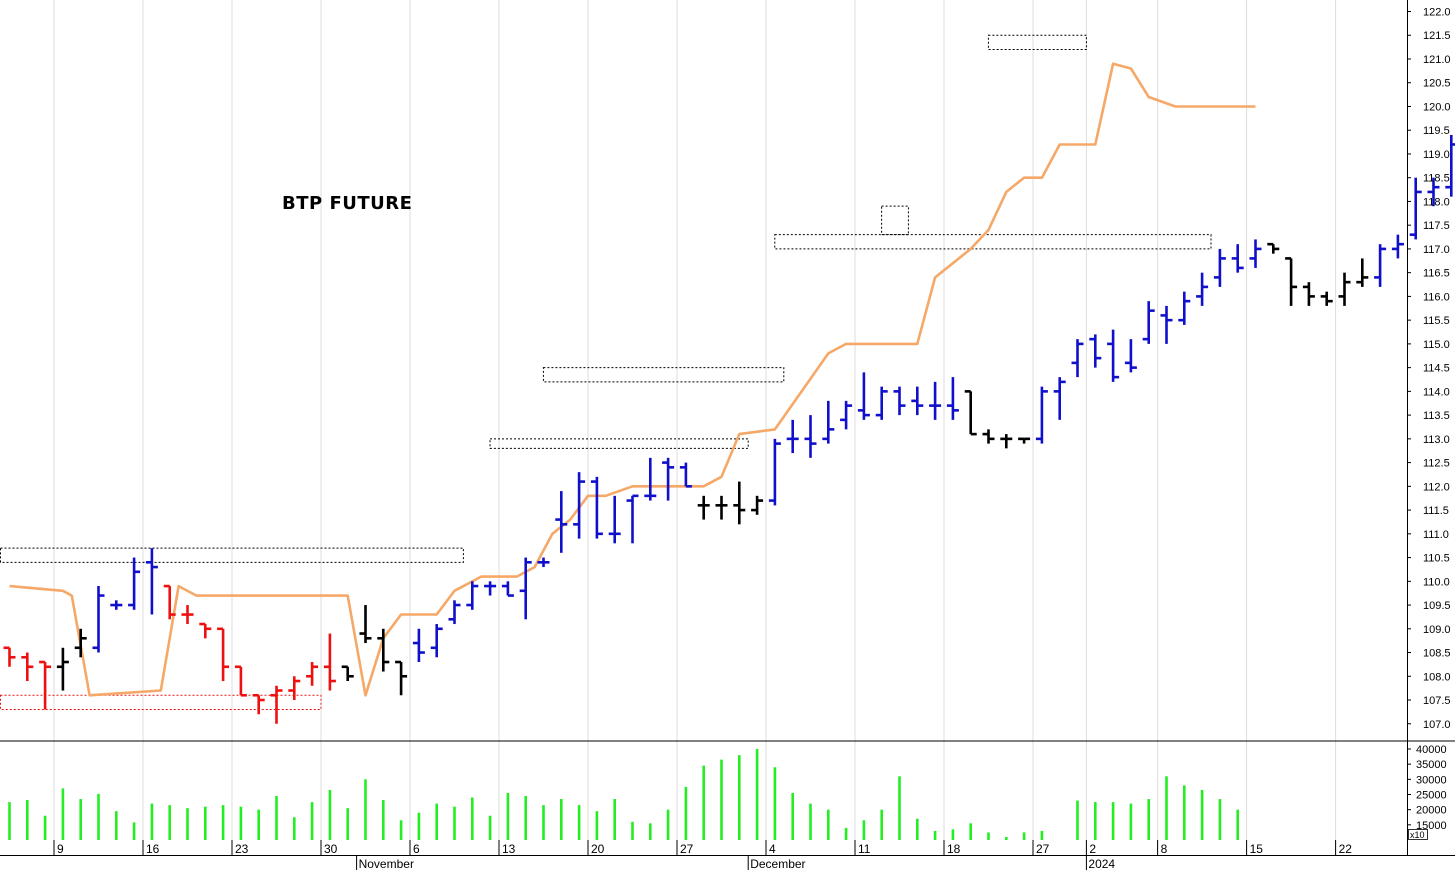 This screenshot has height=875, width=1455. What do you see at coordinates (1164, 849) in the screenshot?
I see `day-tick-label: 8` at bounding box center [1164, 849].